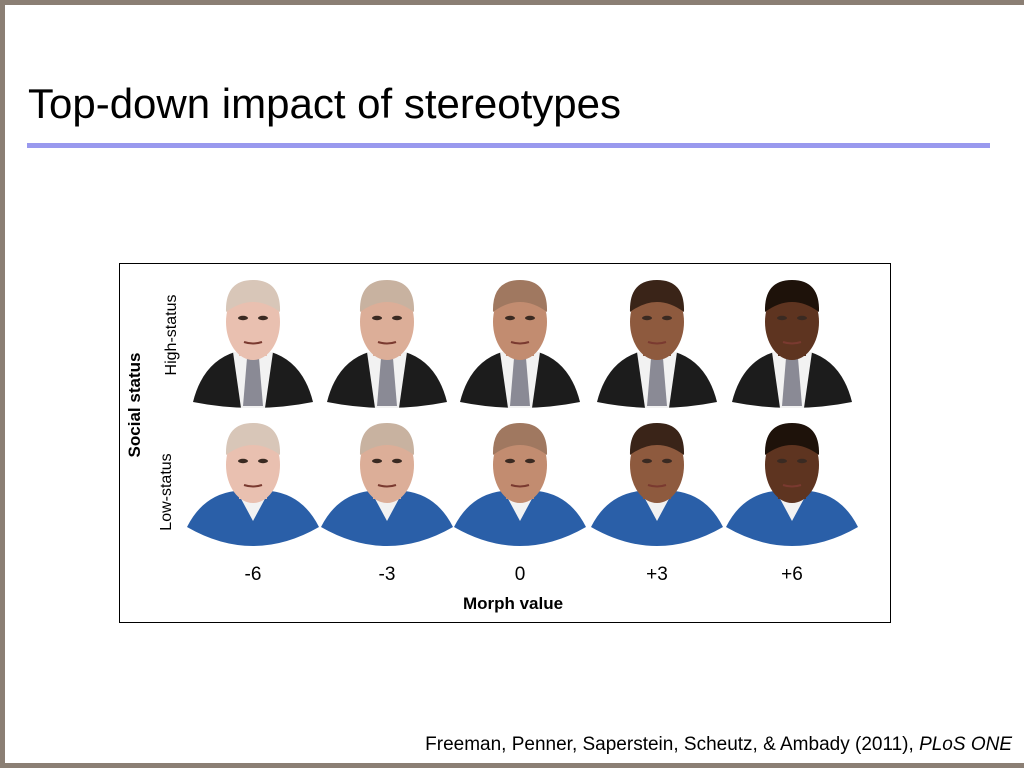 The width and height of the screenshot is (1024, 768). Describe the element at coordinates (171, 335) in the screenshot. I see `row-label: High-status` at that location.